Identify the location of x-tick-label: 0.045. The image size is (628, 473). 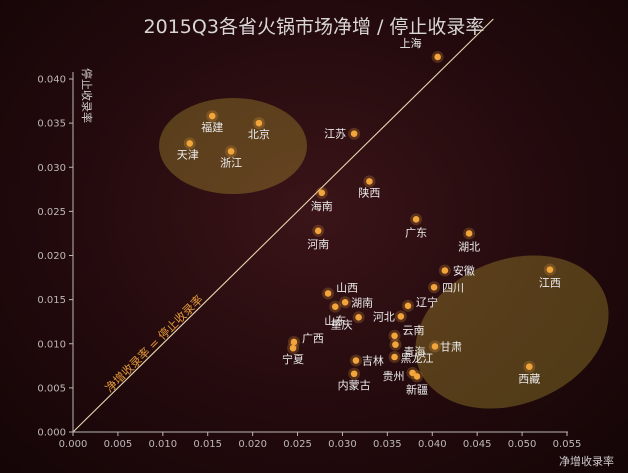
(477, 444).